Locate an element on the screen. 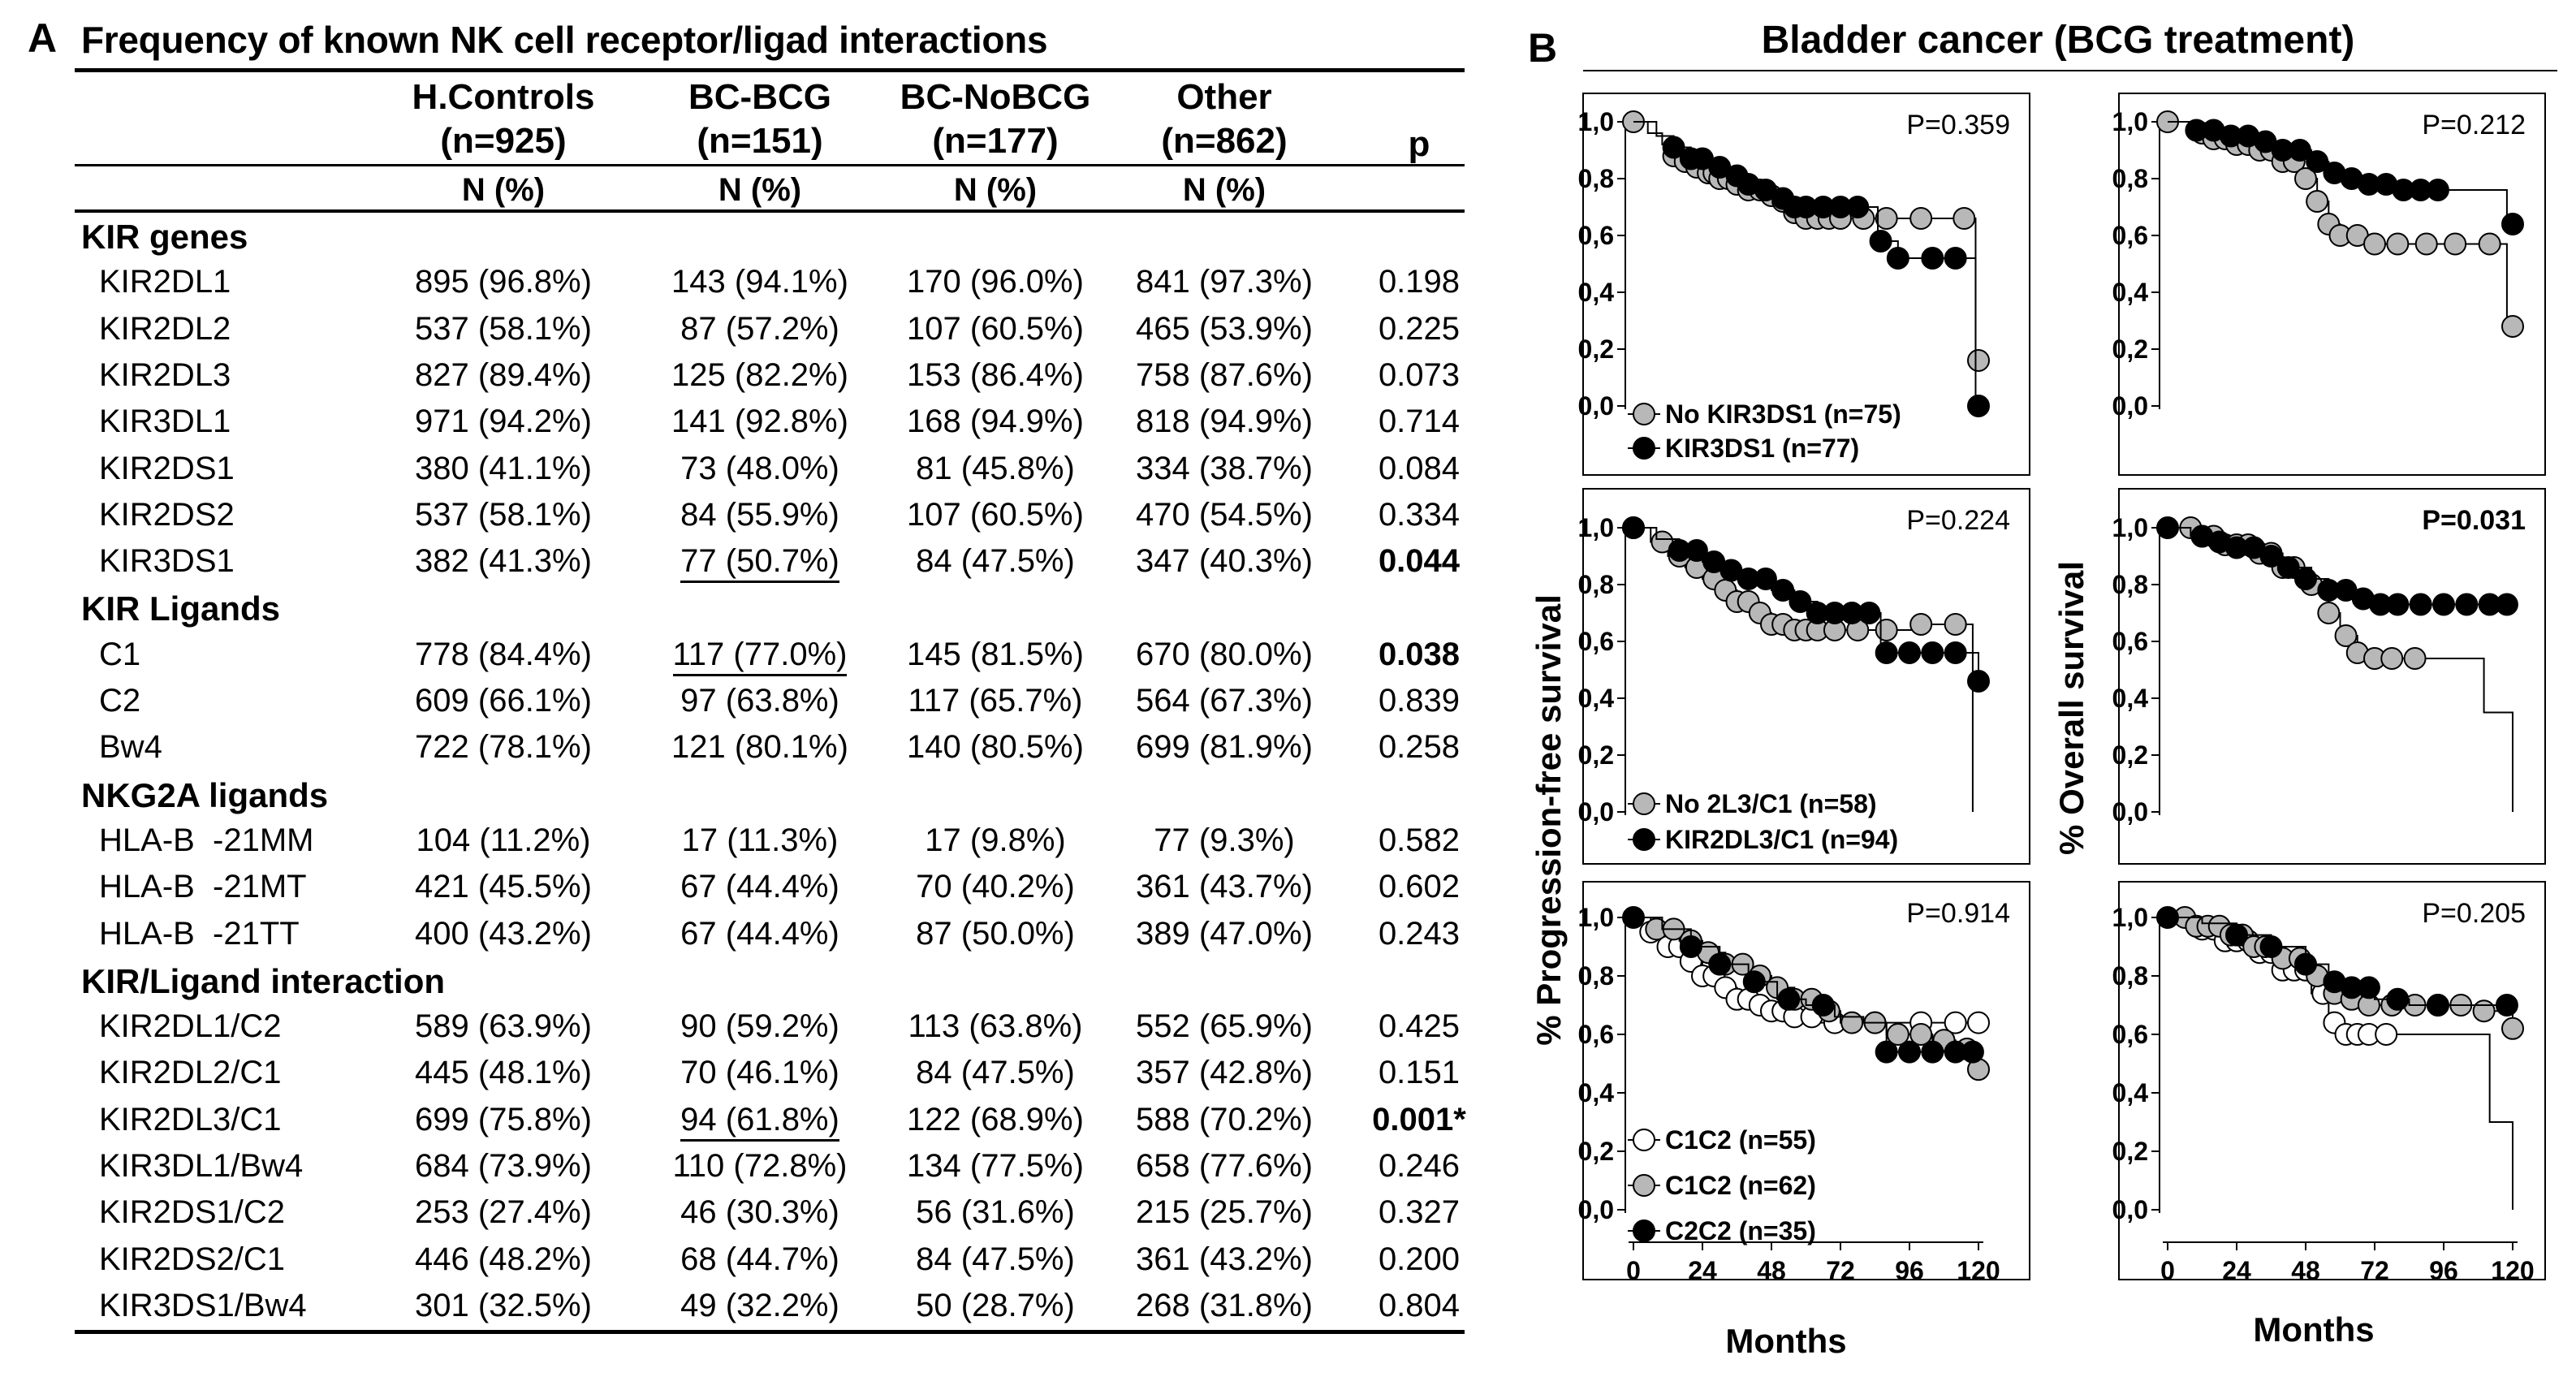 This screenshot has height=1377, width=2576. cell-value: 400 (43.2%) is located at coordinates (503, 934).